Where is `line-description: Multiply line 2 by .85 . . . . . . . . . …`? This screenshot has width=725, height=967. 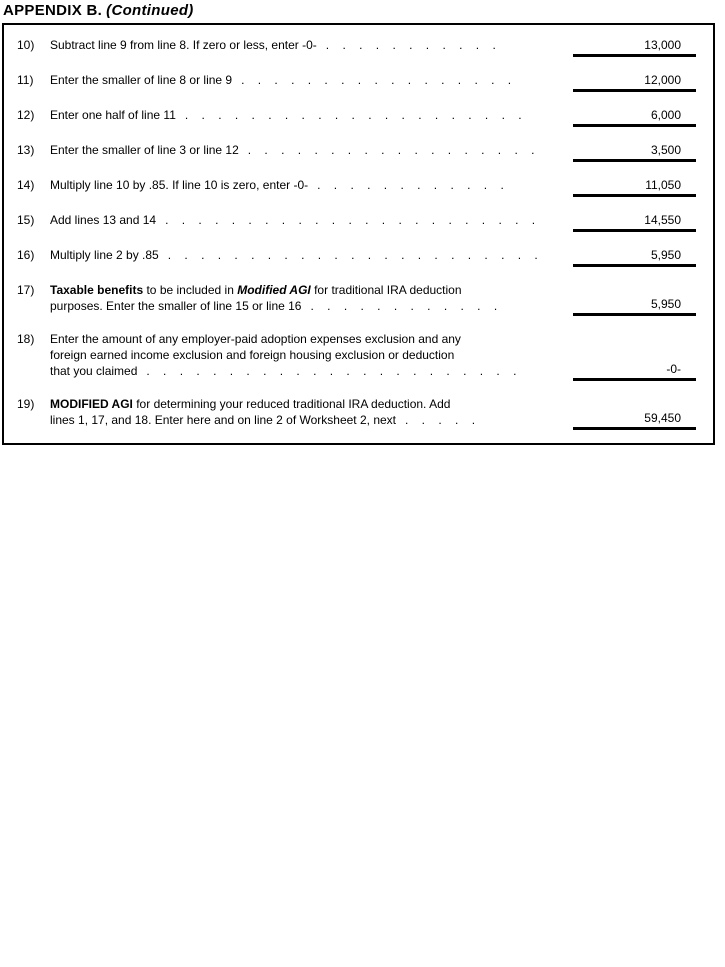 line-description: Multiply line 2 by .85 . . . . . . . . . … is located at coordinates (311, 255).